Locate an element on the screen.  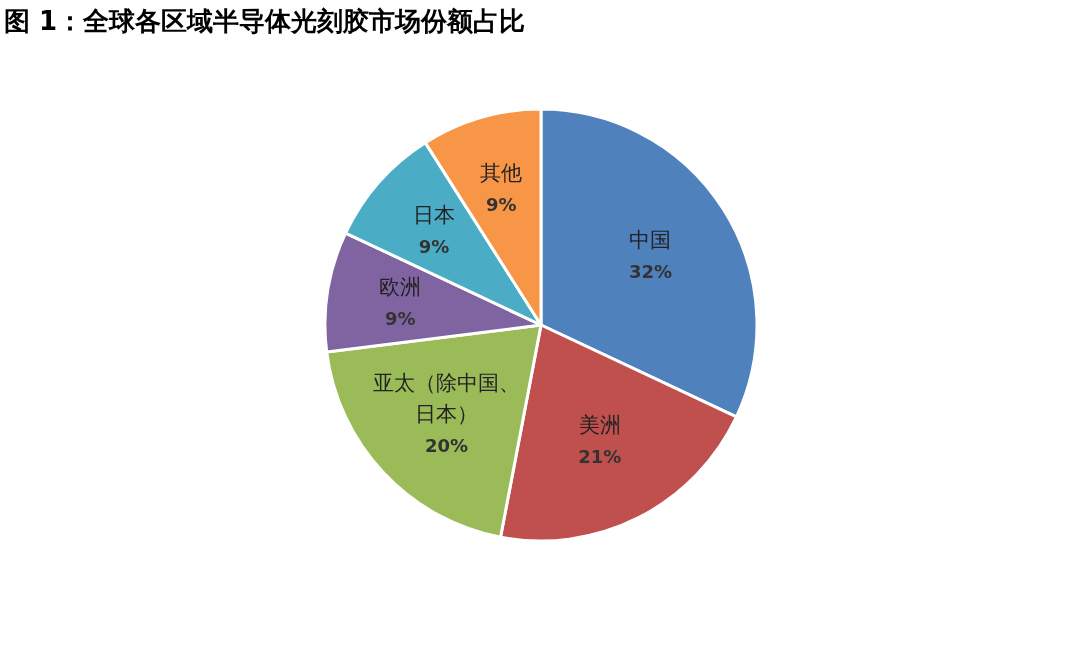
data-label: 21% is located at coordinates (600, 456).